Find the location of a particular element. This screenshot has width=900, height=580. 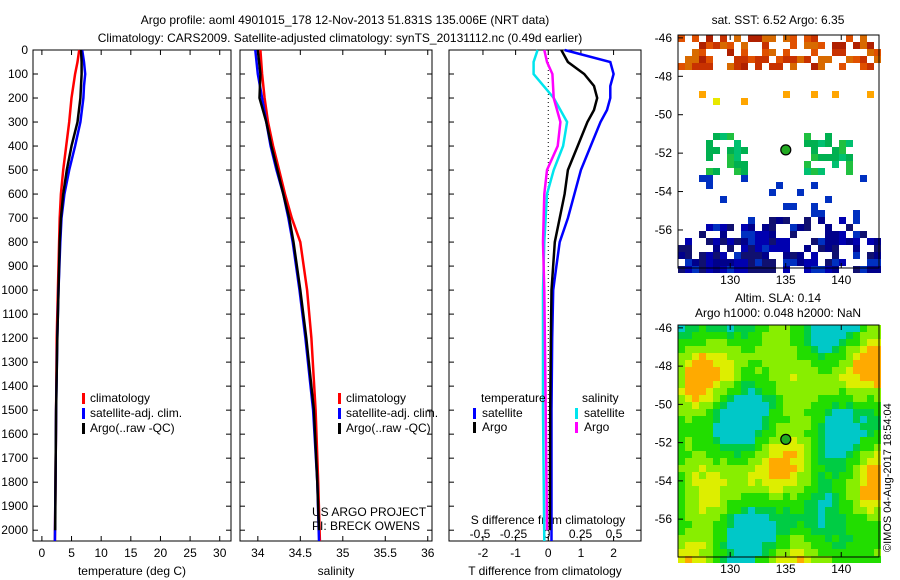

x-tick-label: 36 is located at coordinates (428, 553).